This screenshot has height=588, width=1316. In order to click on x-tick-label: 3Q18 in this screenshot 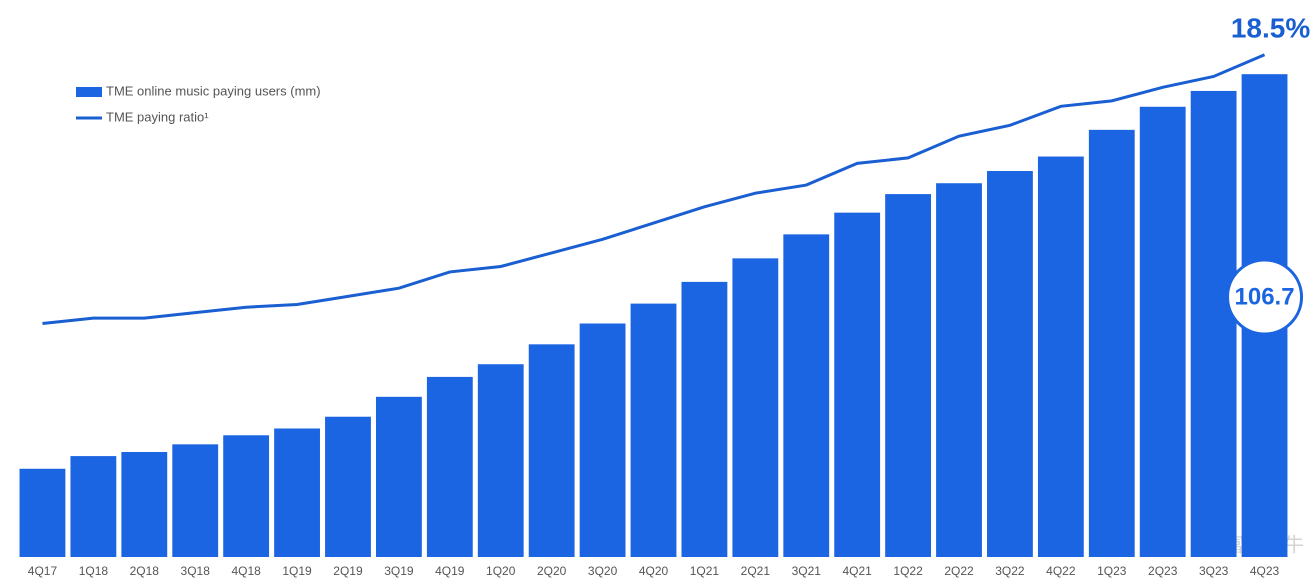, I will do `click(196, 571)`.